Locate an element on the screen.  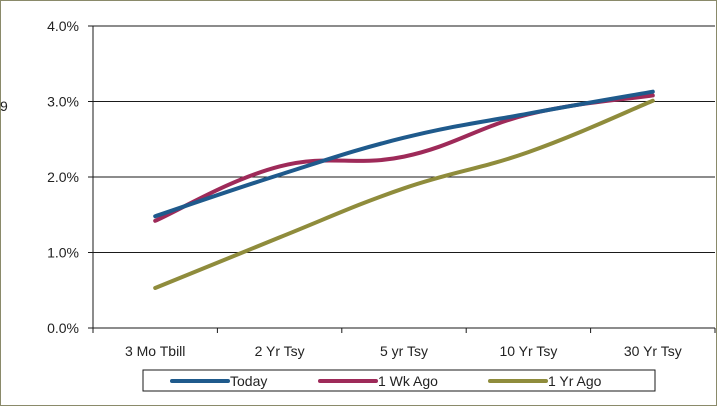
legend-label-1-yr-ago: 1 Yr Ago is located at coordinates (575, 381).